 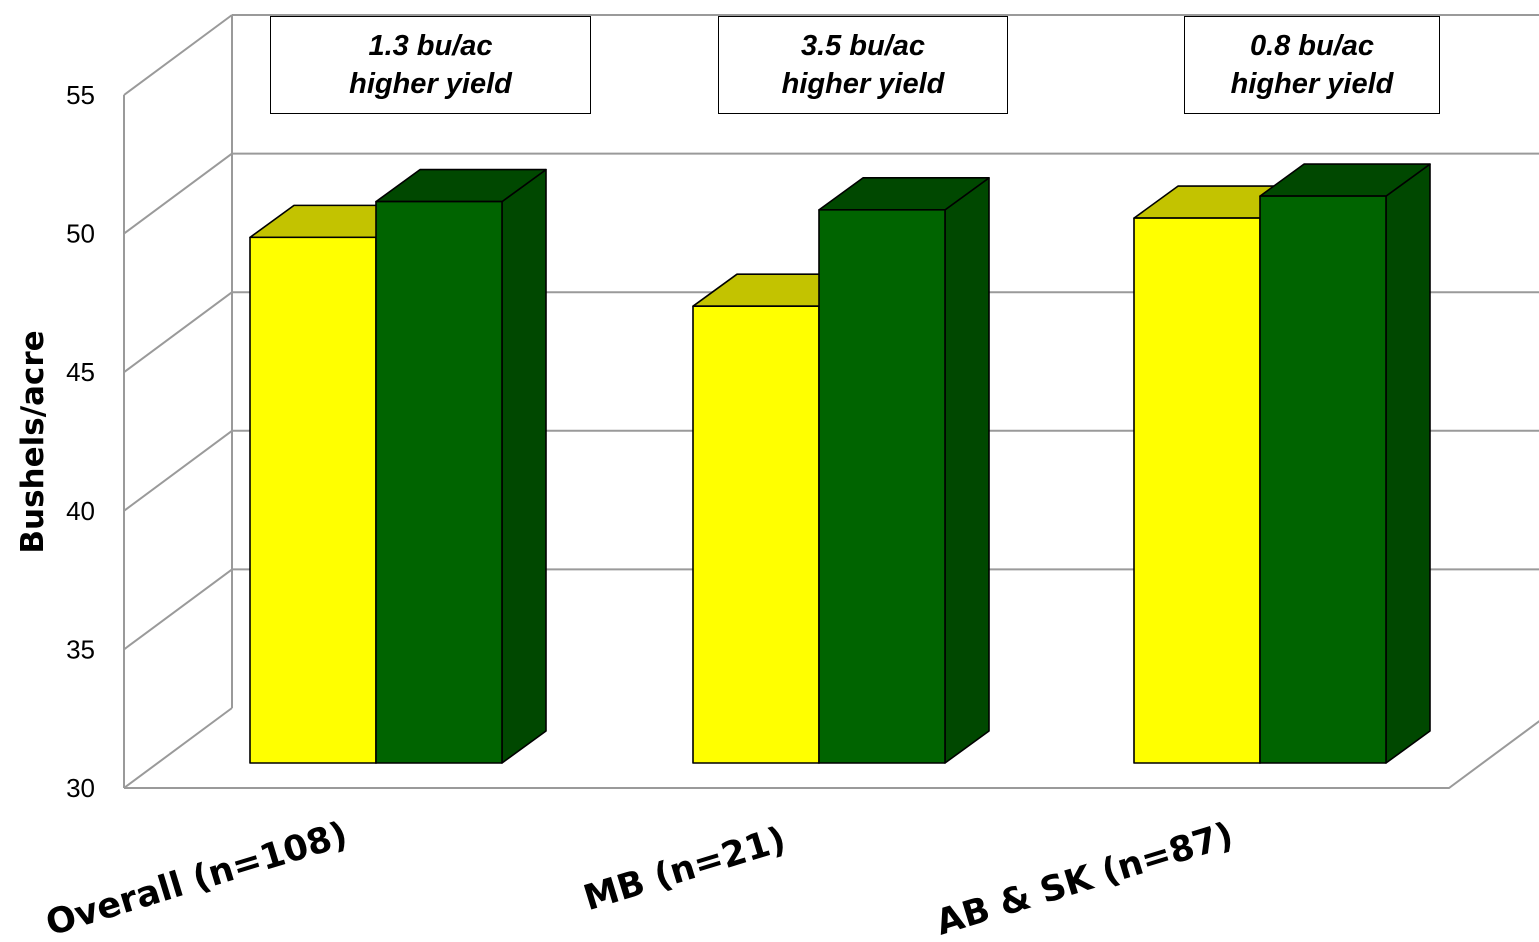 I want to click on annotation-line-1: 1.3 bu/ac, so click(x=430, y=46).